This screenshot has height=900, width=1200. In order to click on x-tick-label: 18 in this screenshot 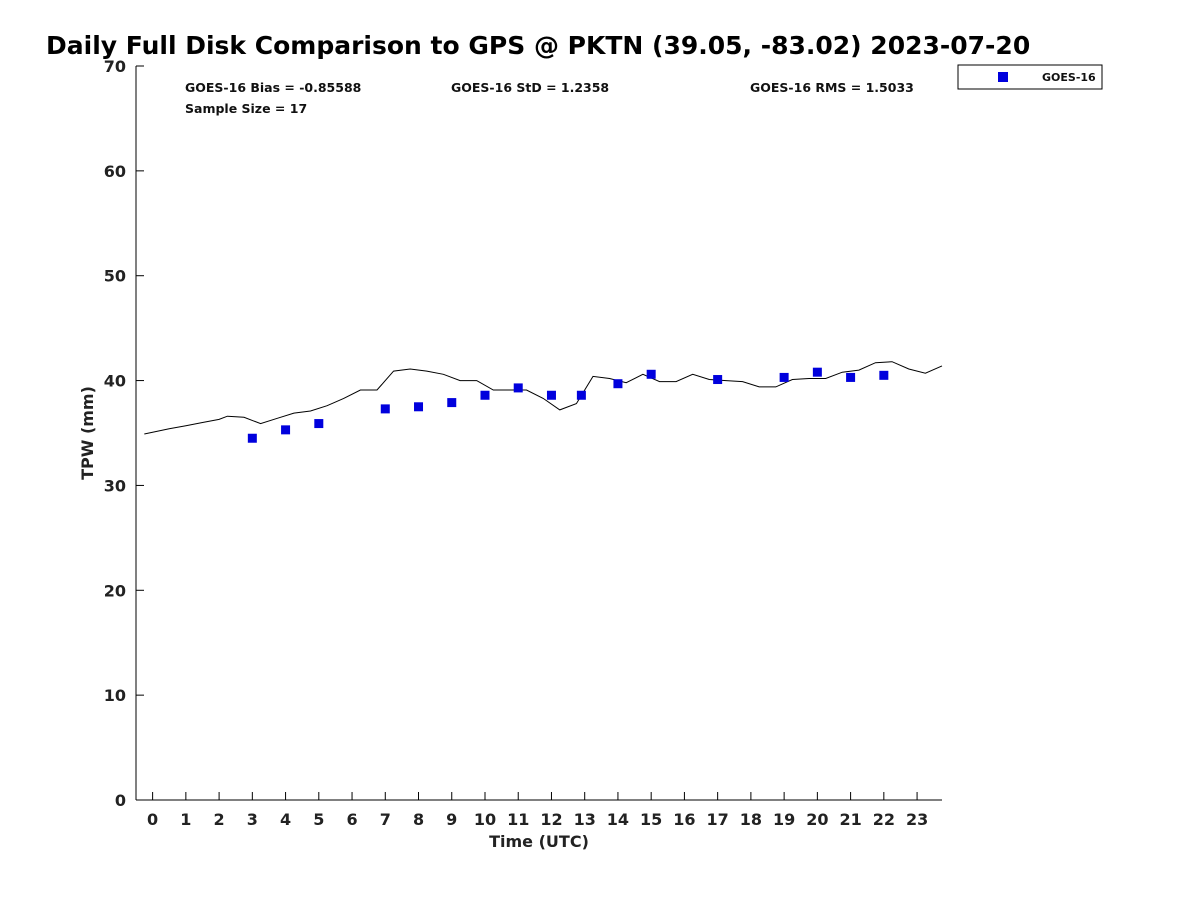, I will do `click(751, 819)`.